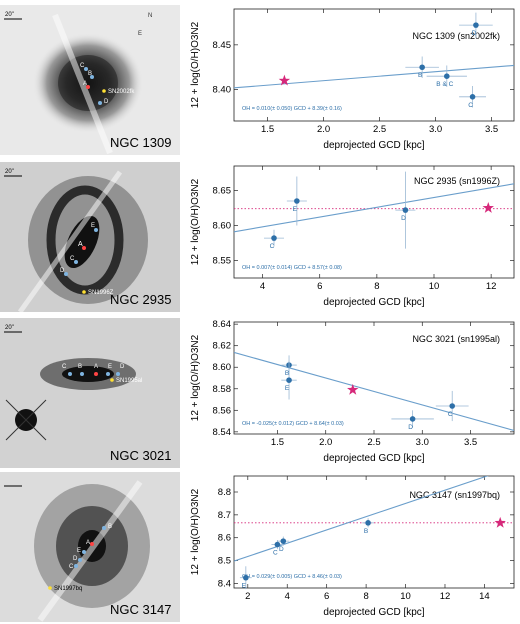  I want to click on fit-equation: OH = 0.029(± 0.005) GCD + 8.46(± 0.03), so click(292, 577).